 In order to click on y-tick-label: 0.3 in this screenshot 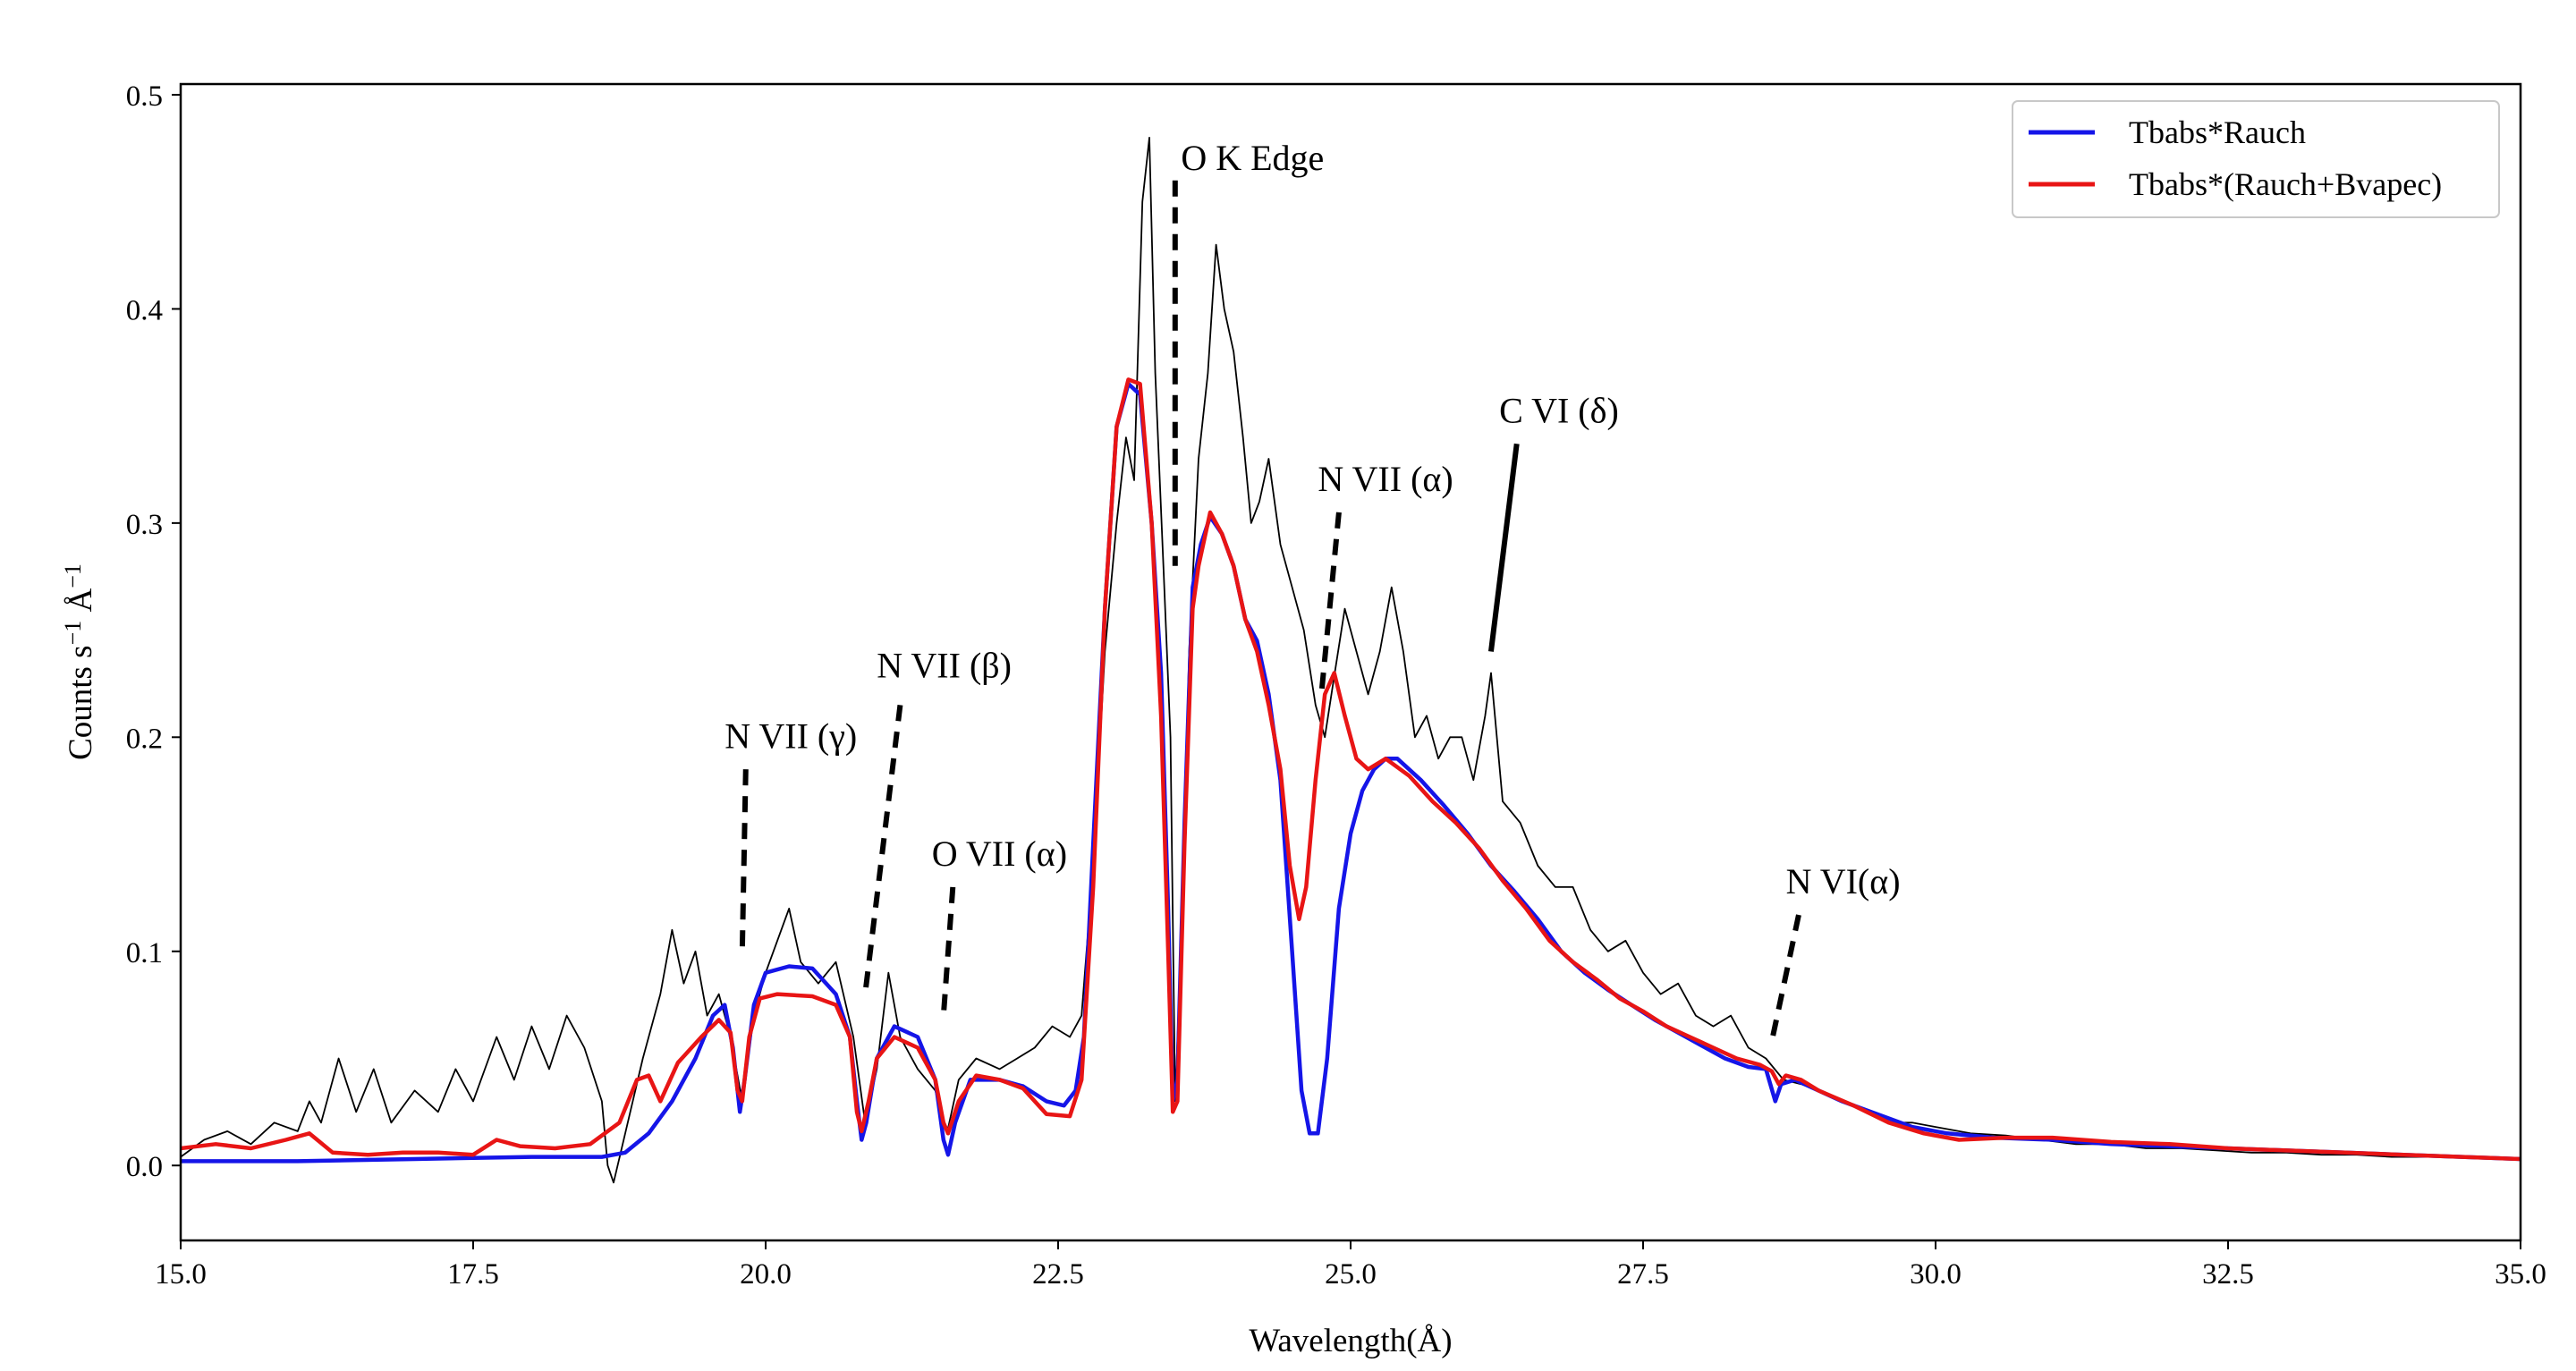, I will do `click(144, 525)`.